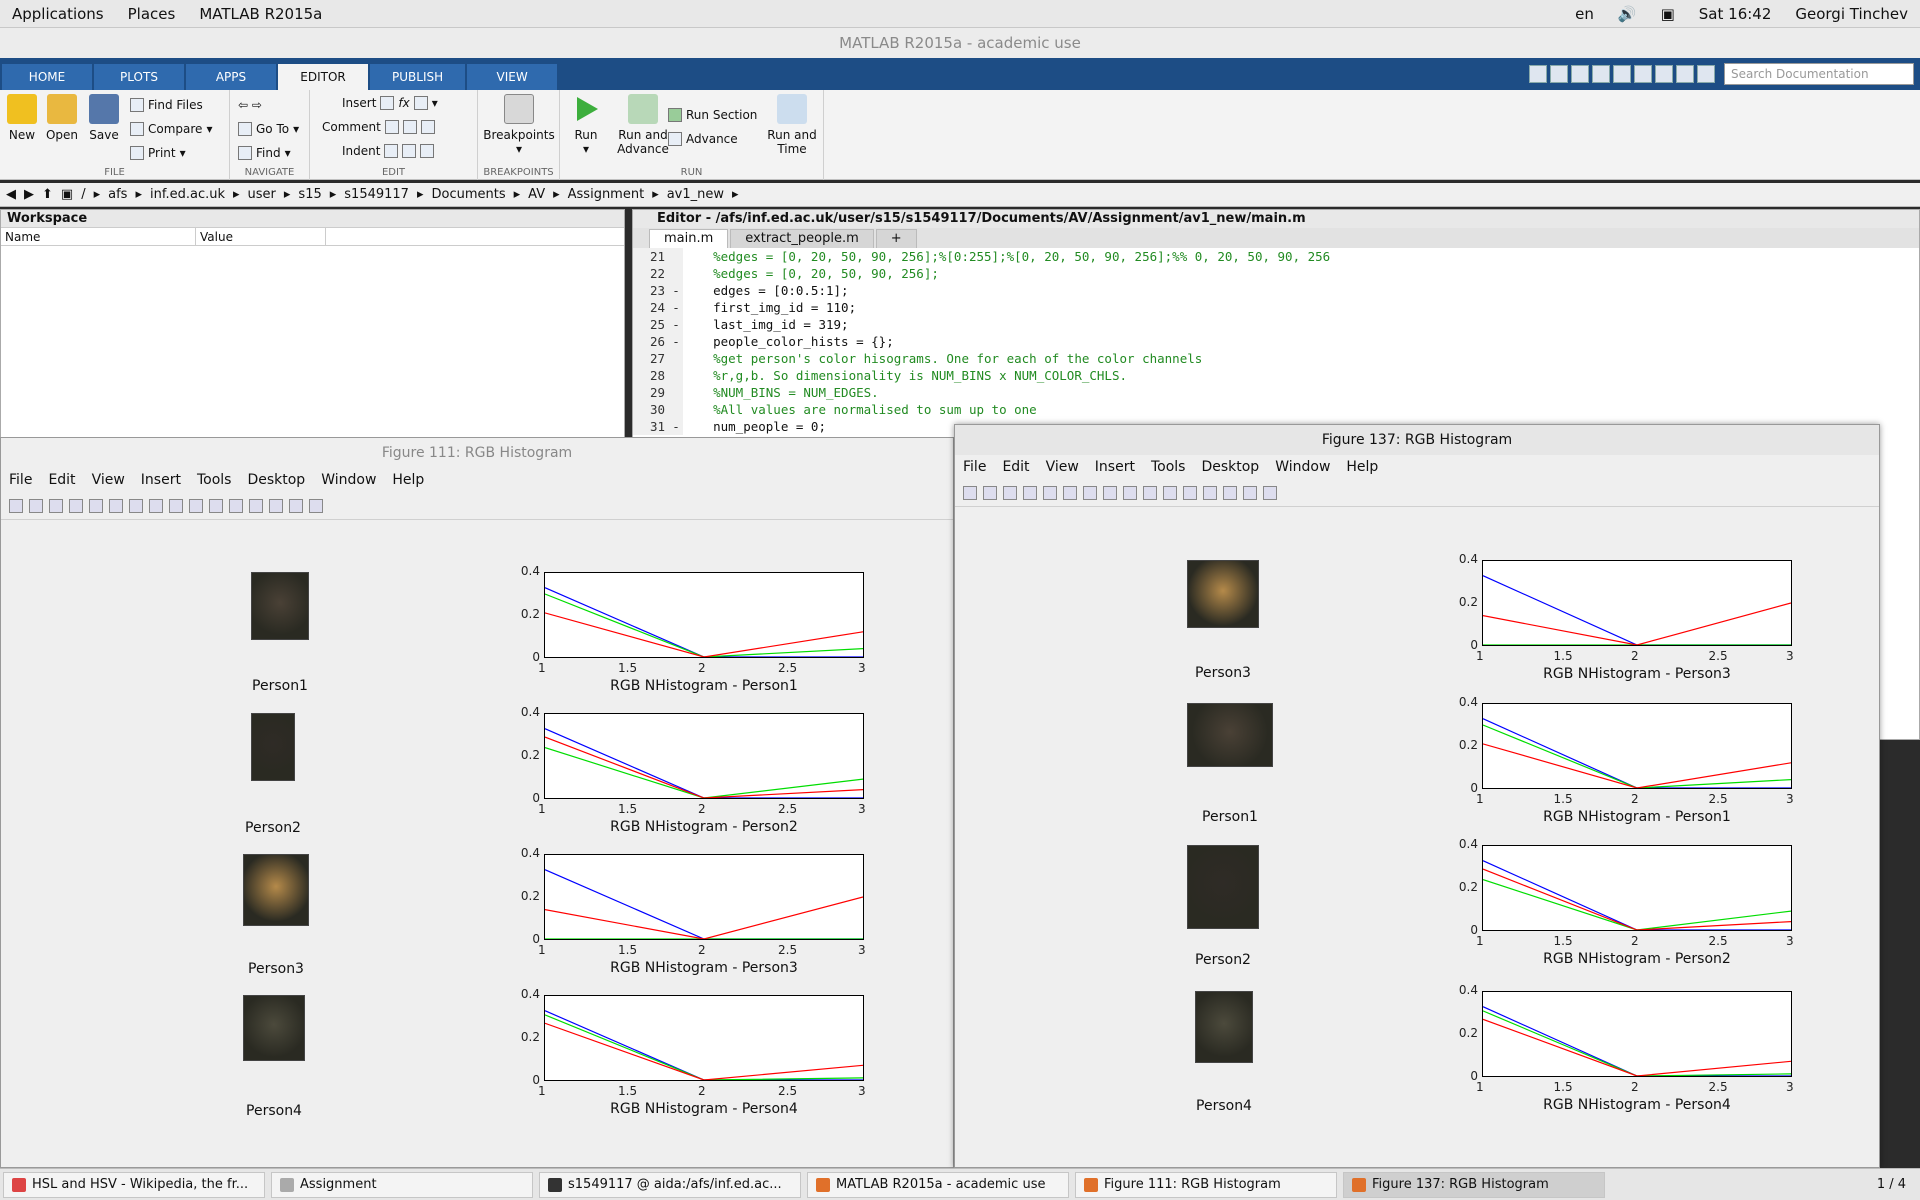 Image resolution: width=1920 pixels, height=1200 pixels. Describe the element at coordinates (1276, 324) in the screenshot. I see `code-line: 25- last_img_id = 319;` at that location.